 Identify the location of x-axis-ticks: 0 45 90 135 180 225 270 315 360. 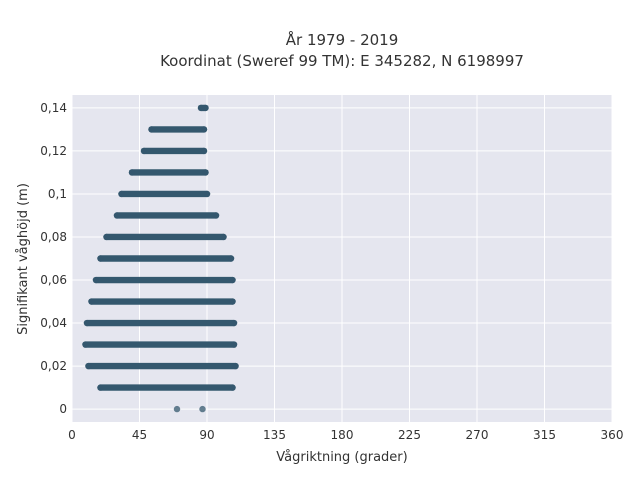
(345, 435).